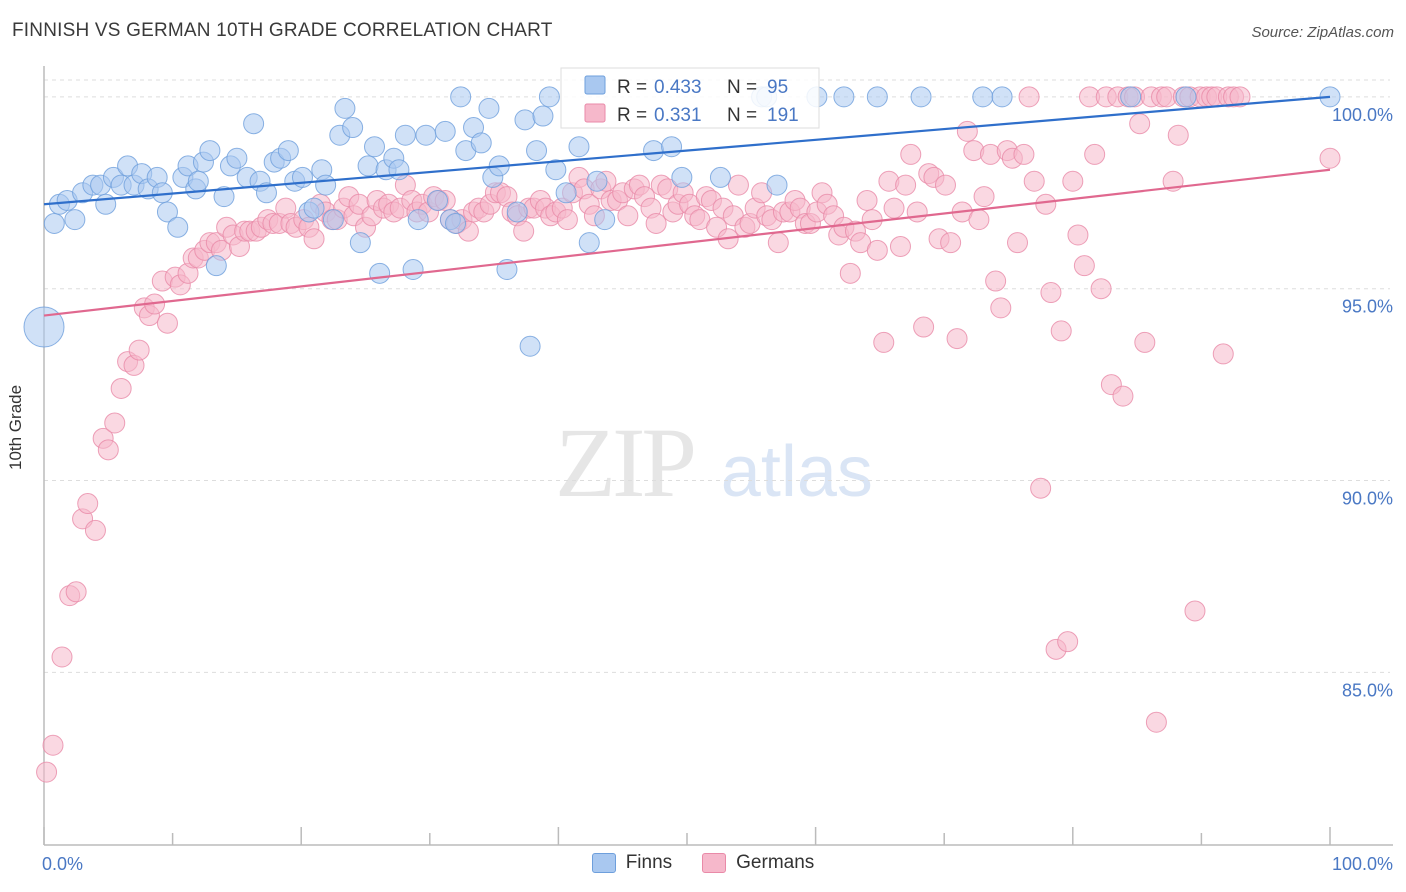  What do you see at coordinates (595, 85) in the screenshot?
I see `stats-swatch-finns` at bounding box center [595, 85].